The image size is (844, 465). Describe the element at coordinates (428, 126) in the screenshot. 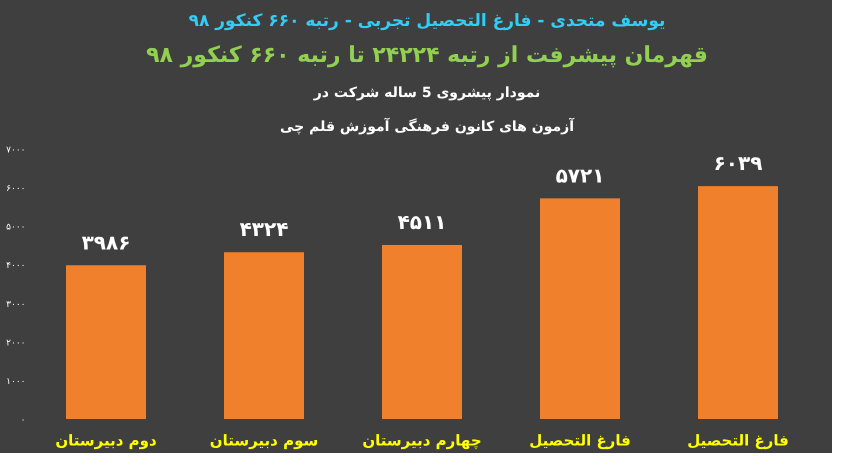

I see `text: آزمون های کانون فرهنگی آموزش قلم چی` at that location.